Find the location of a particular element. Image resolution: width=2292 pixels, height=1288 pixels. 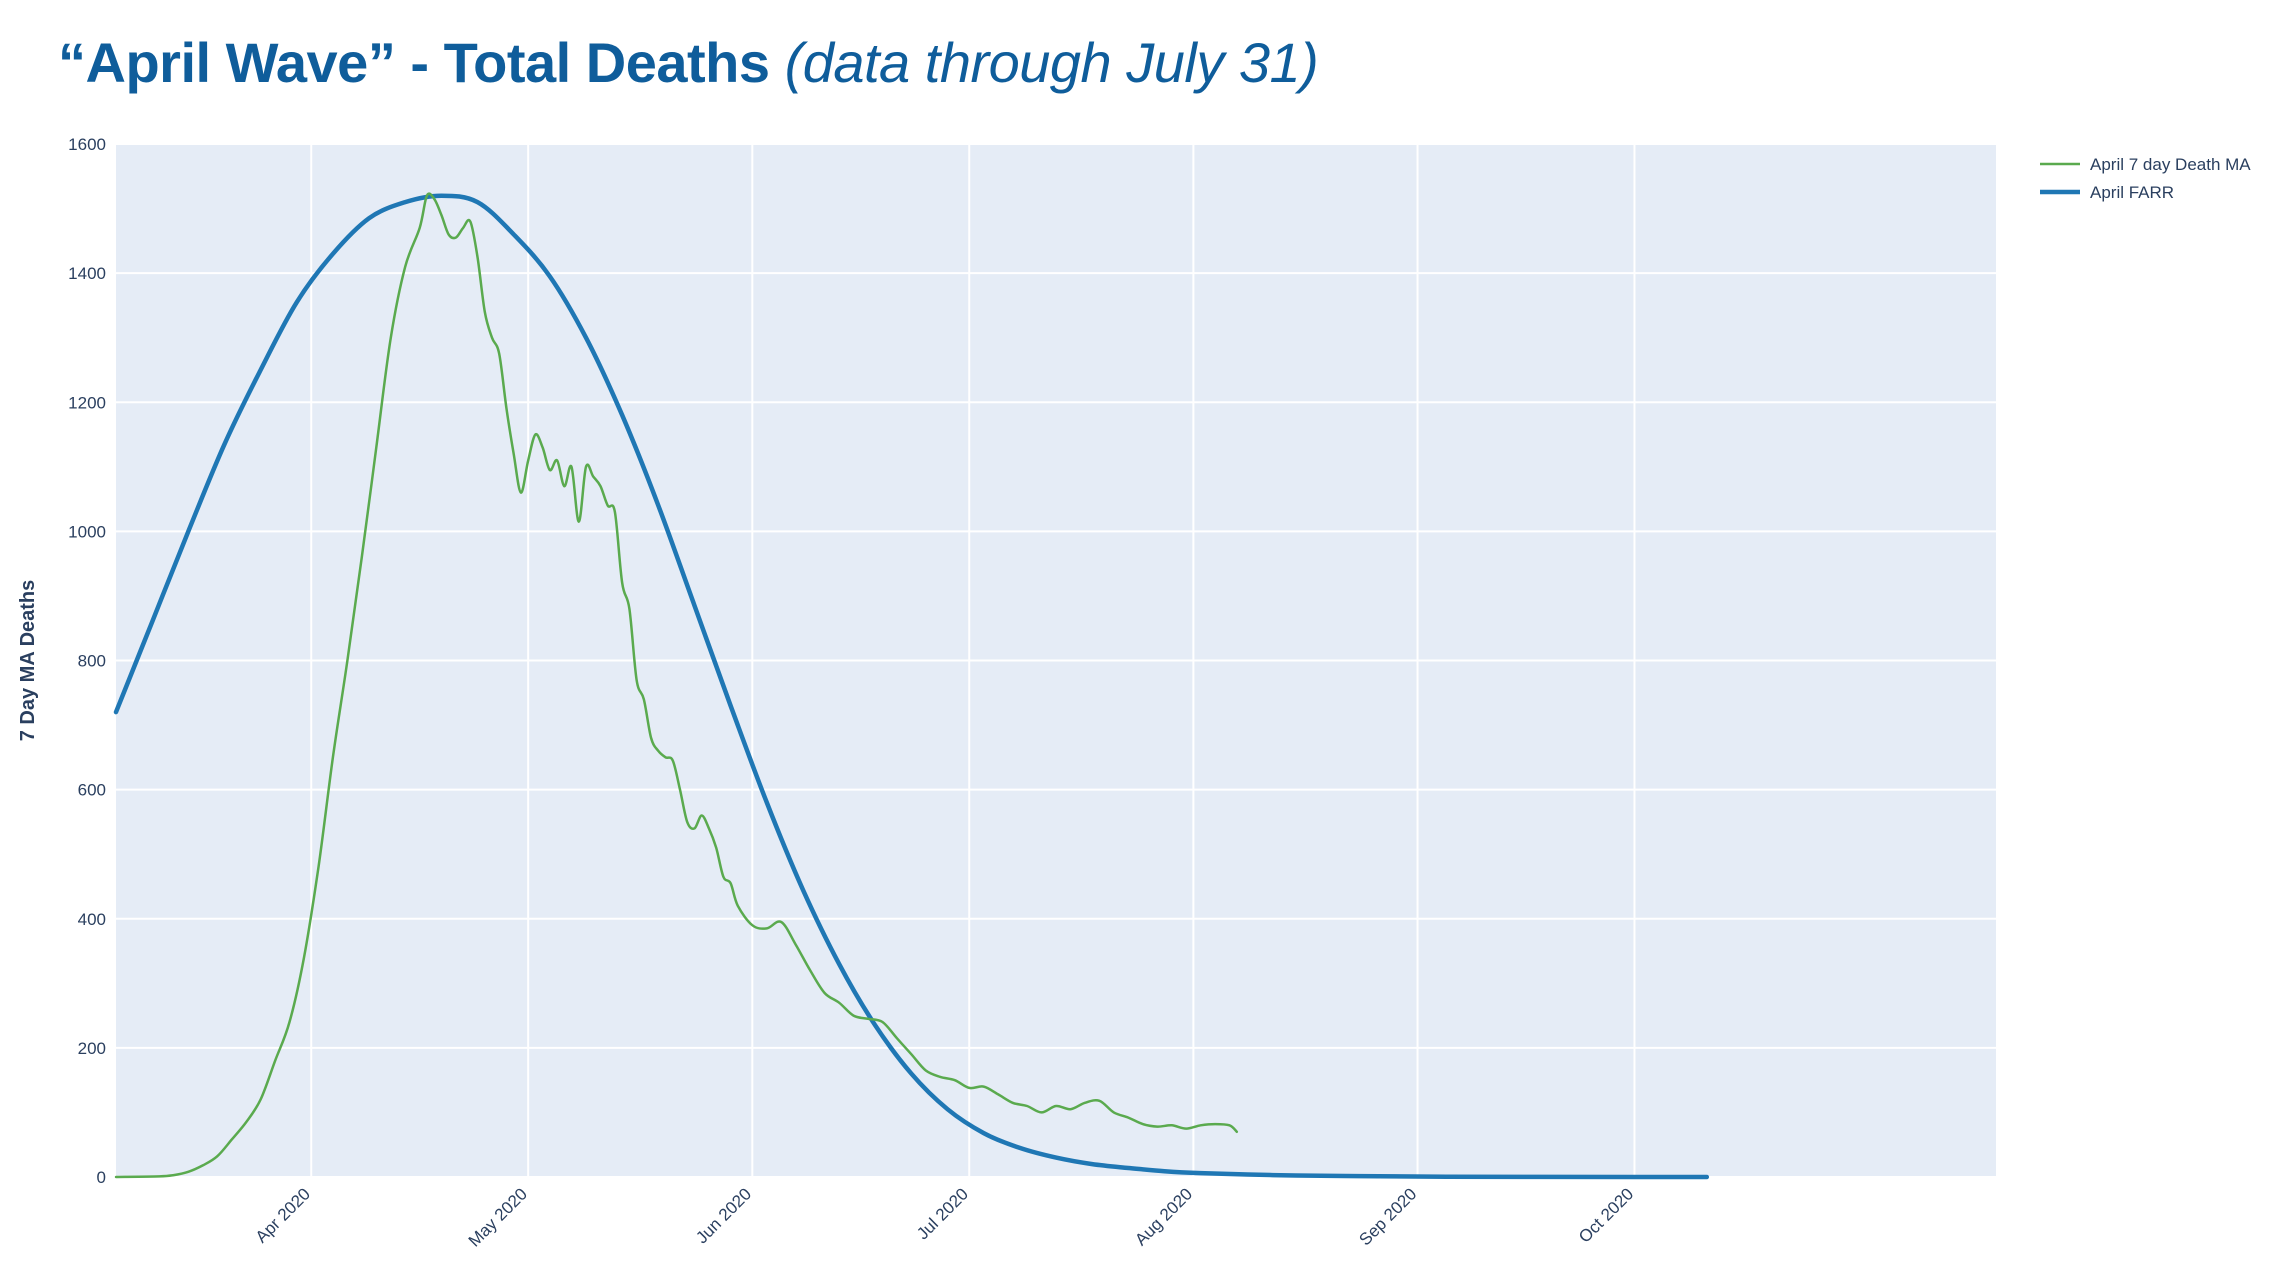

x-tick-label: Jul 2020 is located at coordinates (942, 1213).